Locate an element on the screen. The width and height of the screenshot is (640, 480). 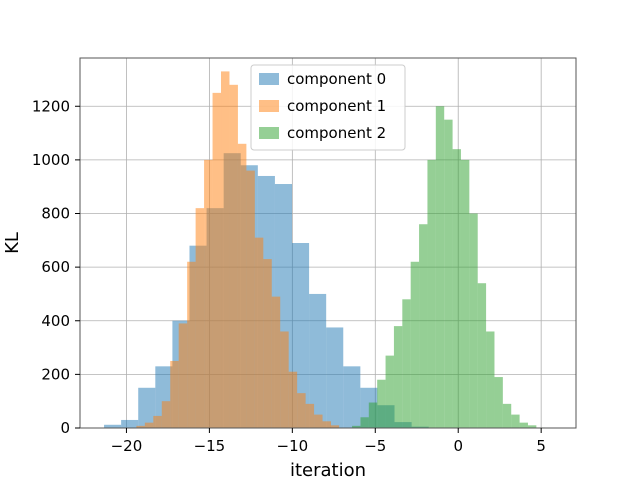
y-tick-label: 1000 is located at coordinates (51, 160).